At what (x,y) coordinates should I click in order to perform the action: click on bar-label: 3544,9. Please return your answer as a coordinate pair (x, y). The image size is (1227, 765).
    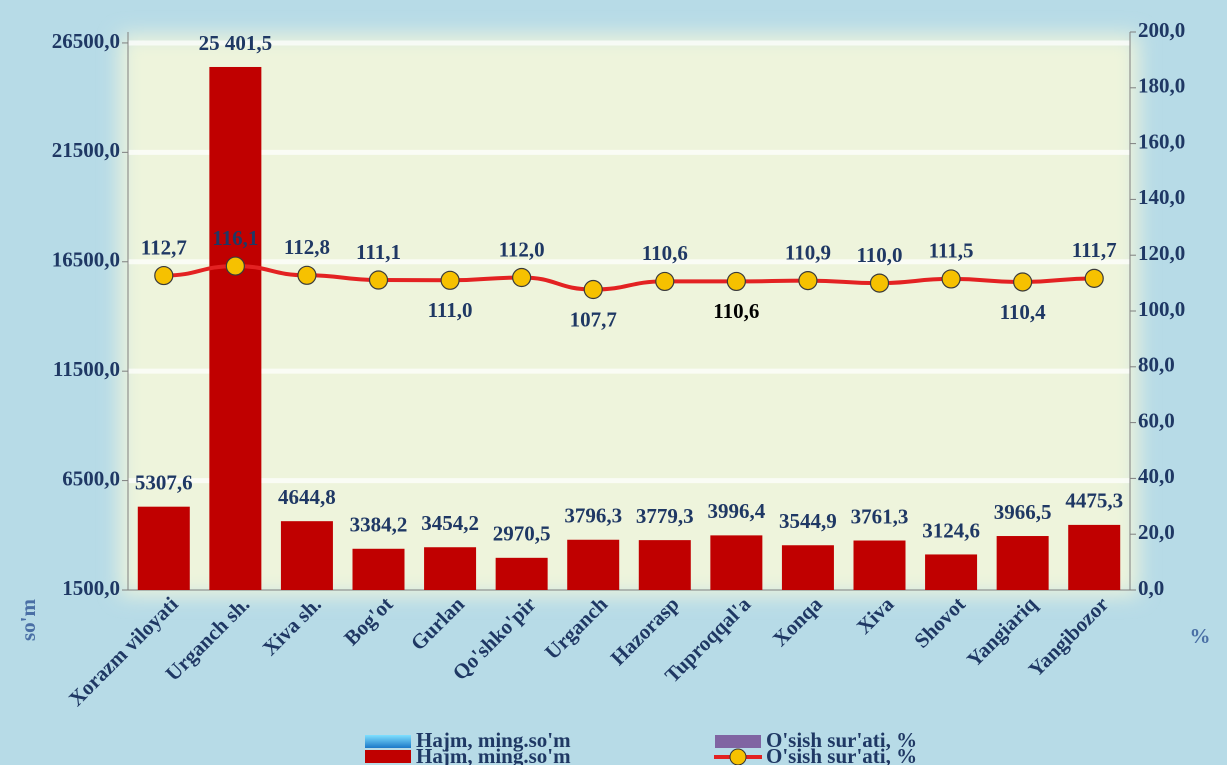
    Looking at the image, I should click on (808, 521).